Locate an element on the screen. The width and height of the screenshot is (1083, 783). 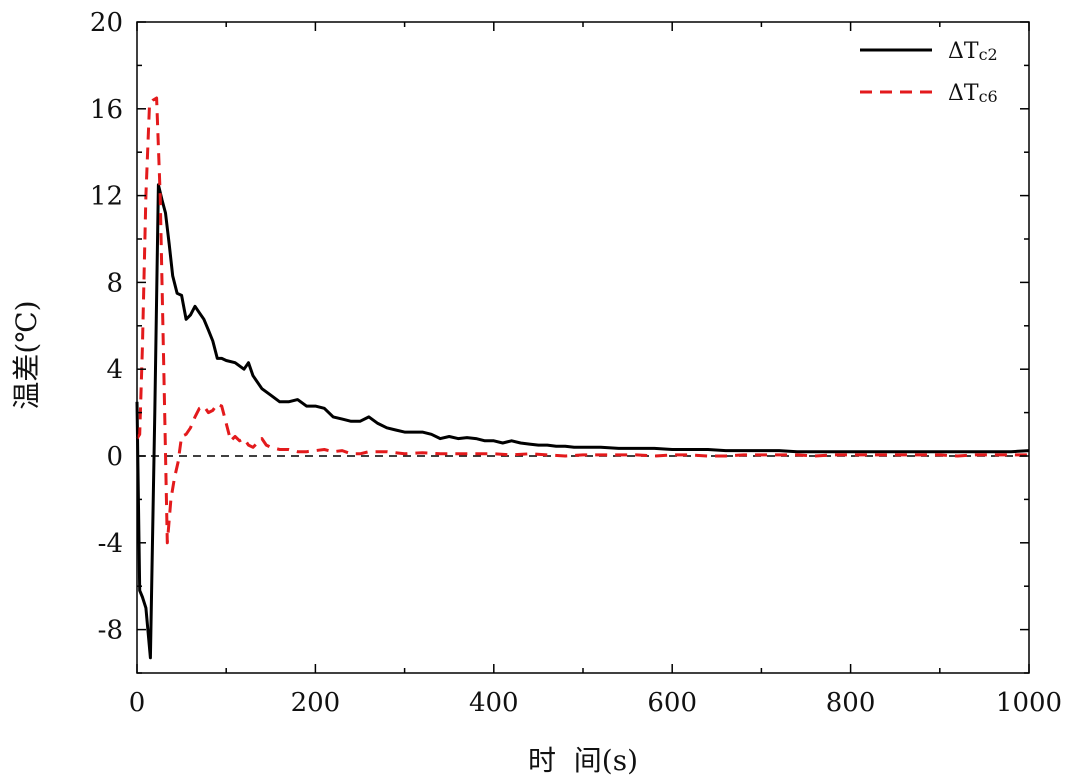
x-tick-label: 400 is located at coordinates (494, 703).